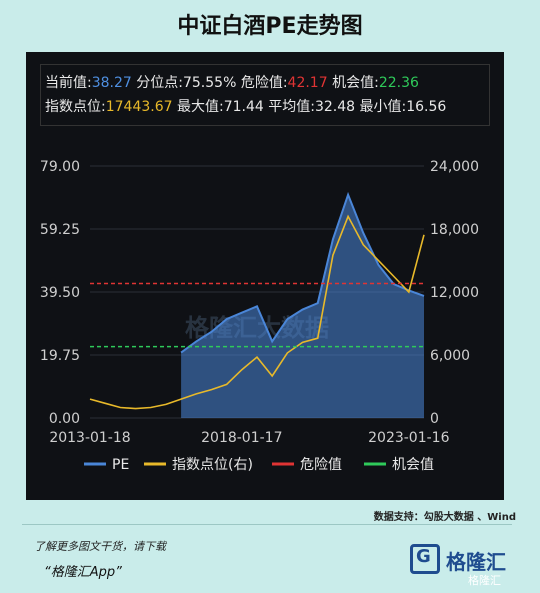 The image size is (540, 593). What do you see at coordinates (243, 107) in the screenshot?
I see `stat-value: 71.44` at bounding box center [243, 107].